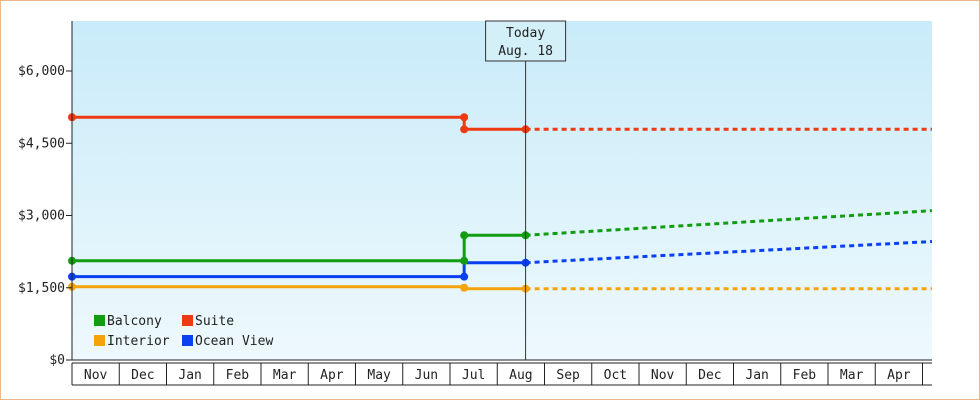 Image resolution: width=980 pixels, height=401 pixels. I want to click on today-label: Today, so click(525, 33).